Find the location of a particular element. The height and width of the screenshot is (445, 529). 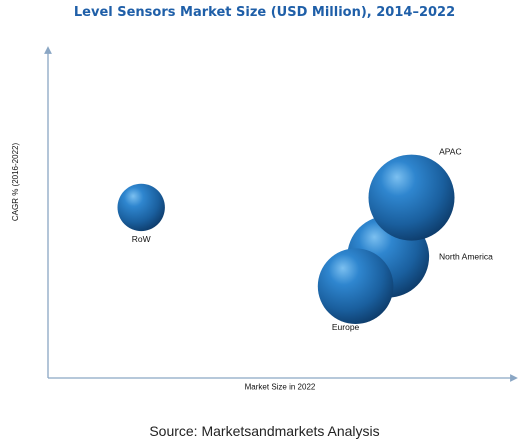

bubble-row is located at coordinates (141, 207).